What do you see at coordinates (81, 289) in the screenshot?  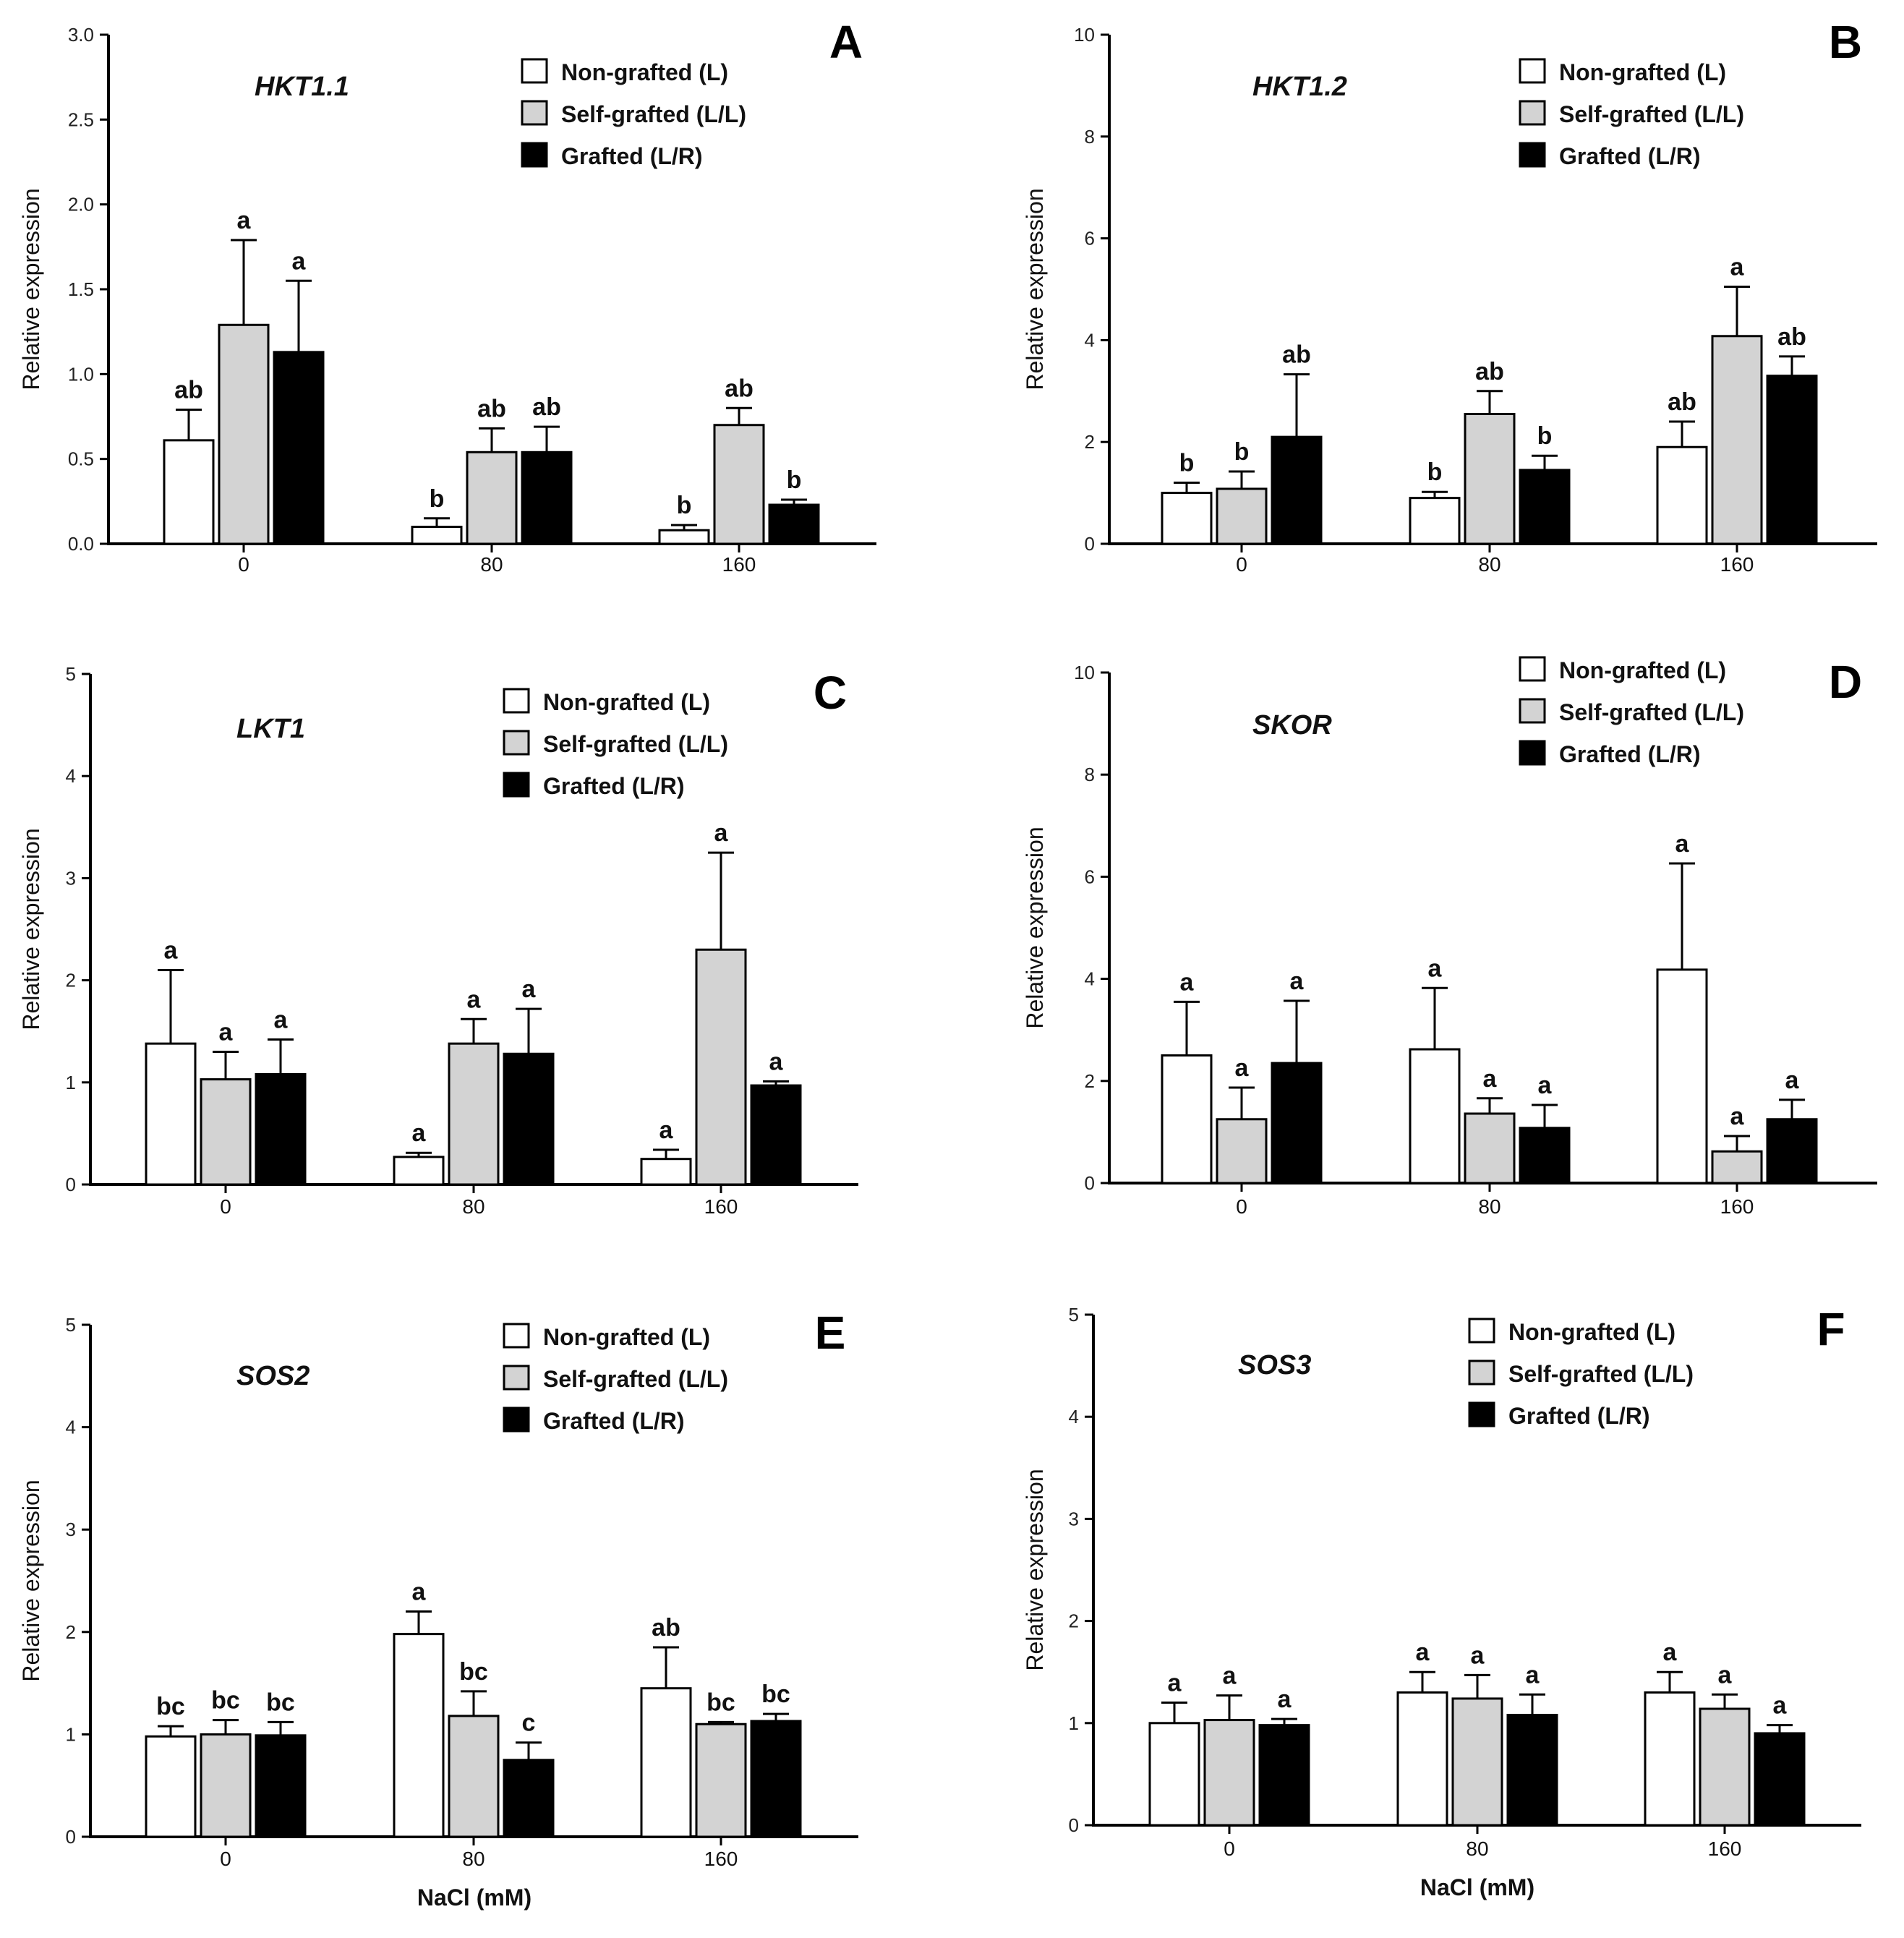 I see `y-tick-label: 1.5` at bounding box center [81, 289].